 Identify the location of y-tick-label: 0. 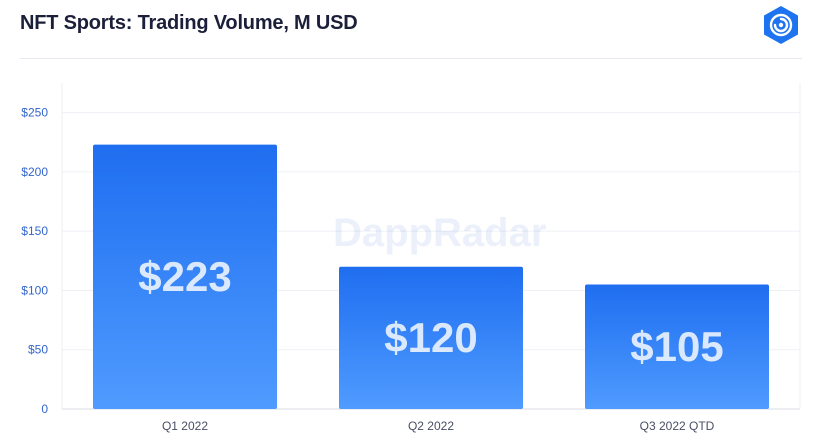
(44, 409).